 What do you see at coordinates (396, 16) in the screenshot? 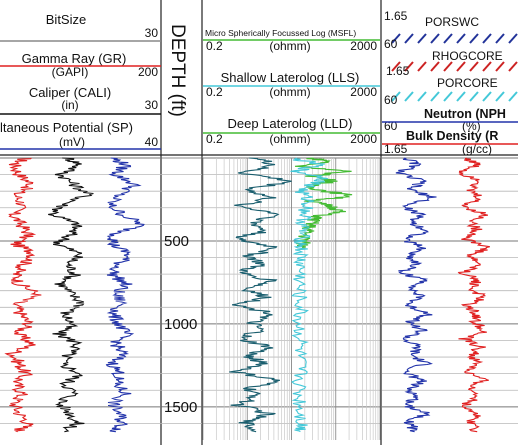
I see `track-3-top-value: 1.65` at bounding box center [396, 16].